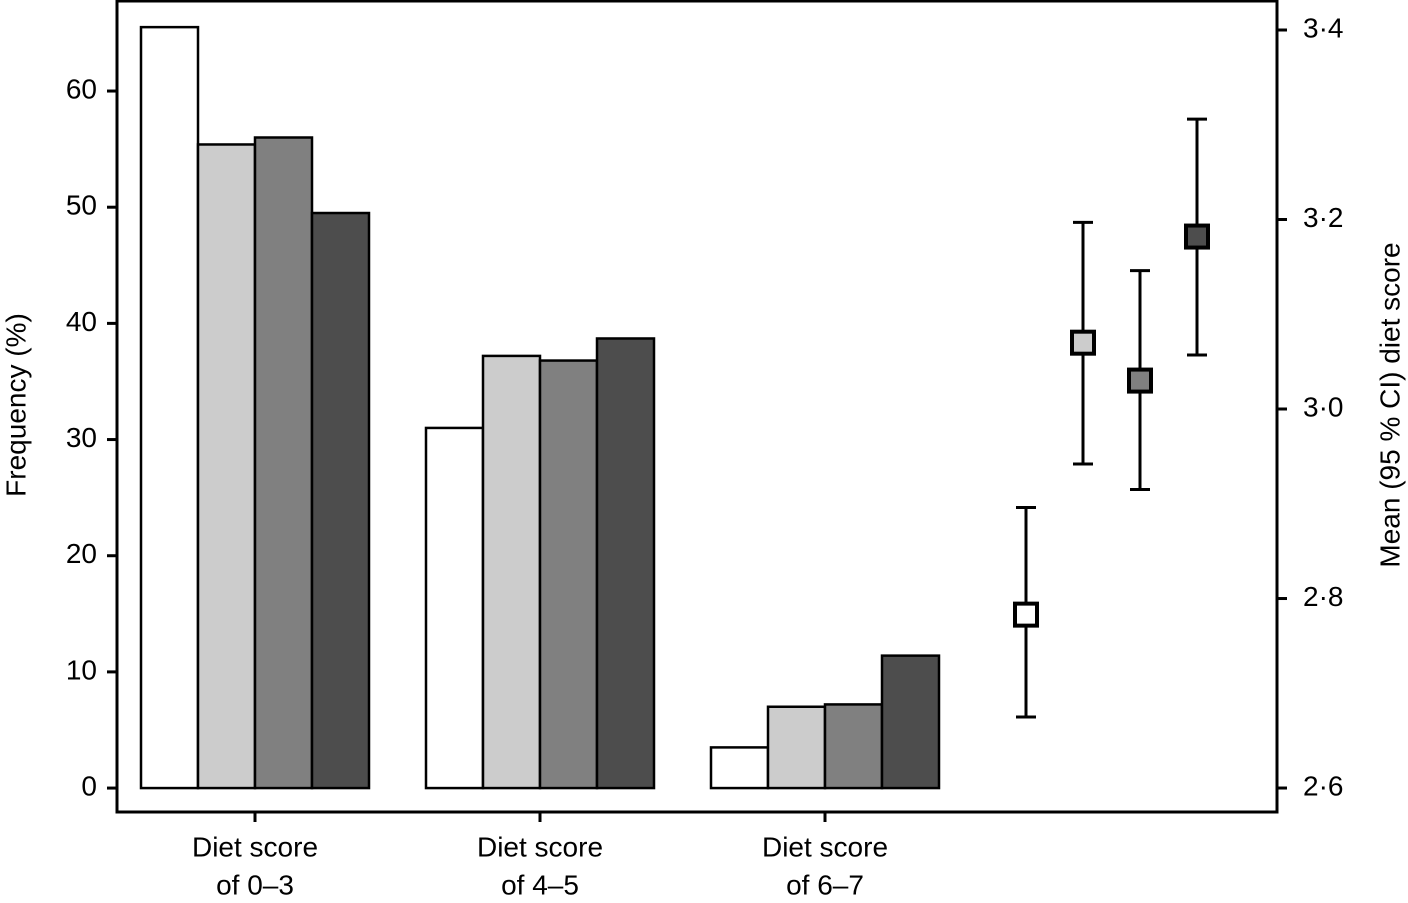 Image resolution: width=1408 pixels, height=903 pixels. Describe the element at coordinates (81, 669) in the screenshot. I see `y-tick-label: 10` at that location.